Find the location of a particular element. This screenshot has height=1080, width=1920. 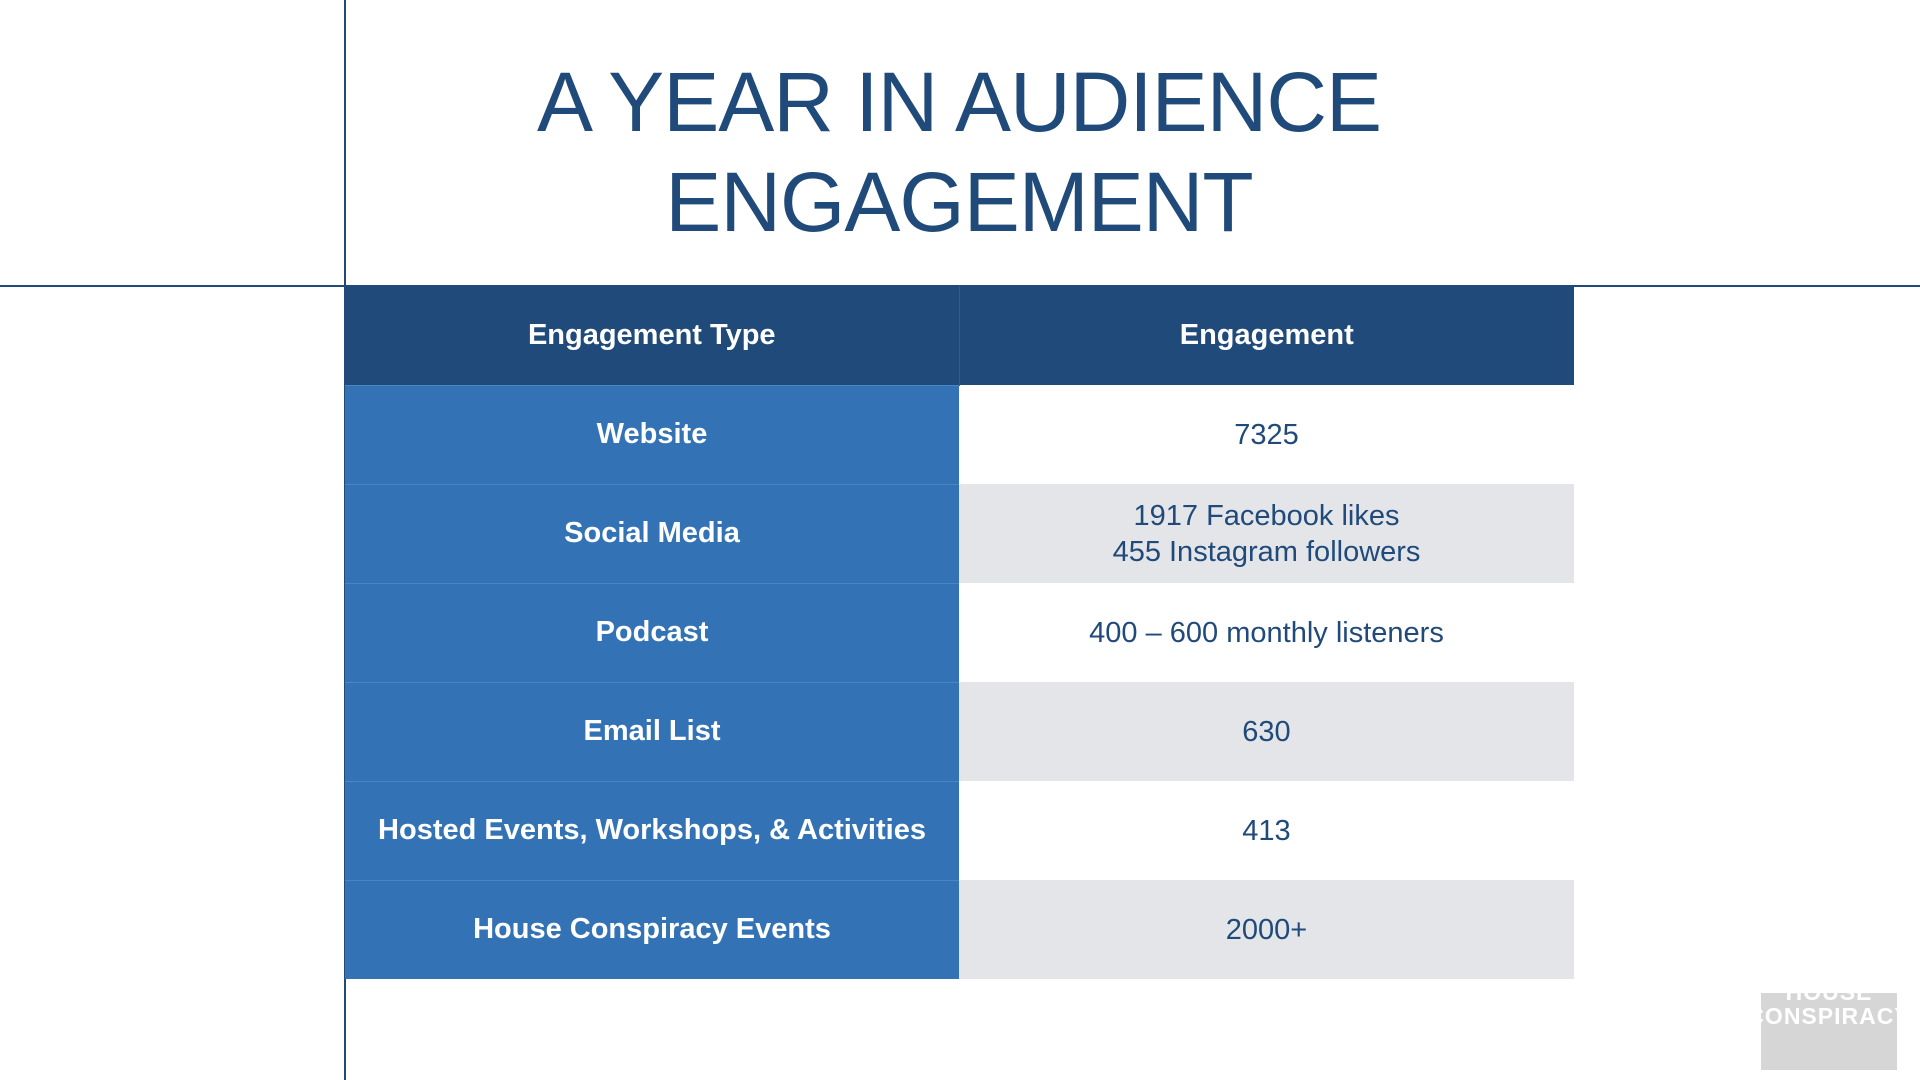

engagement-value-cell: 7325 is located at coordinates (1266, 434).